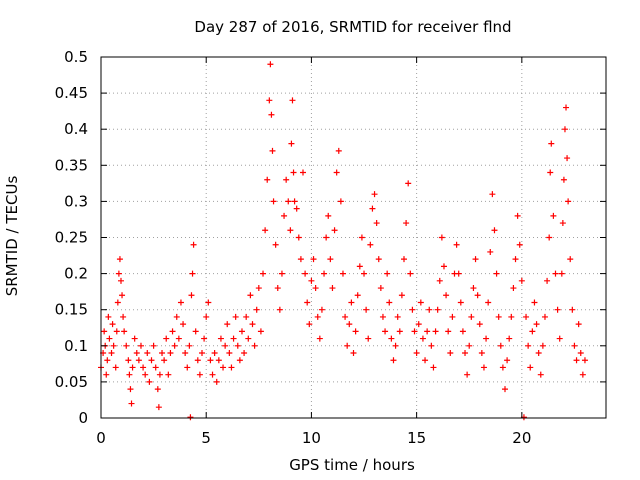  What do you see at coordinates (71, 310) in the screenshot?
I see `y-tick-label: 0.15` at bounding box center [71, 310].